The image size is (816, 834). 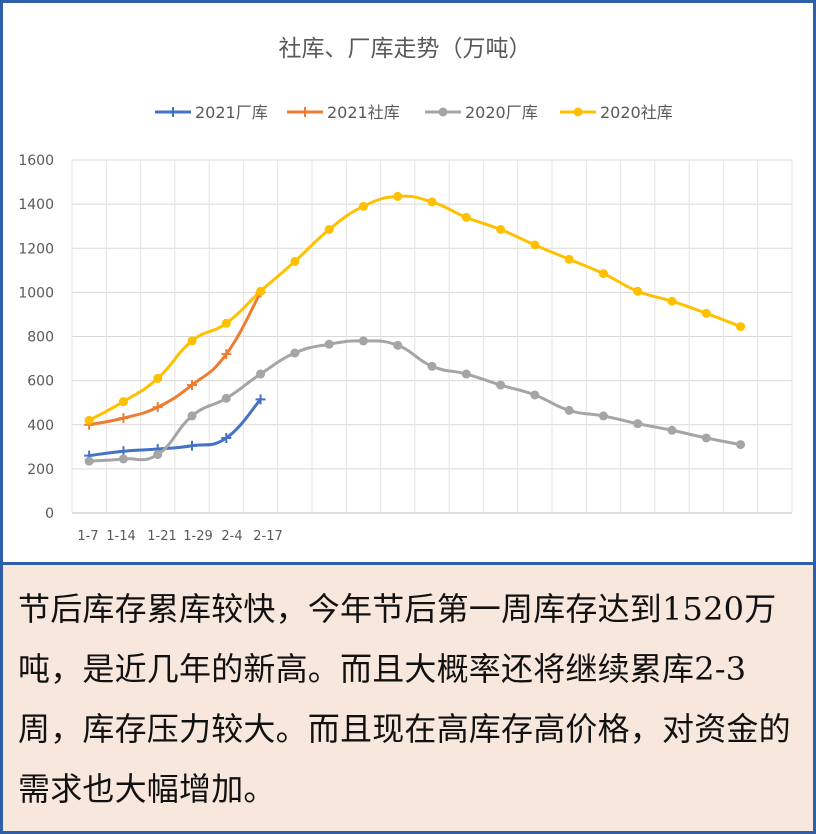 What do you see at coordinates (121, 536) in the screenshot?
I see `x-axis-tick-label: 1-14` at bounding box center [121, 536].